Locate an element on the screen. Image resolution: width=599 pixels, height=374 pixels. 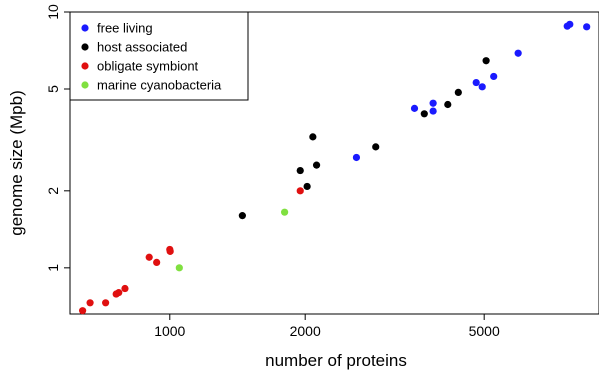
legend-label-obligate-symbiont: obligate symbiont is located at coordinates (148, 66).